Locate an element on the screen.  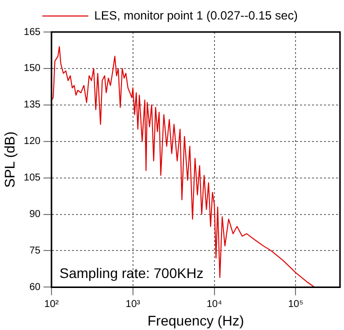
y-tick-label: 75 is located at coordinates (35, 250).